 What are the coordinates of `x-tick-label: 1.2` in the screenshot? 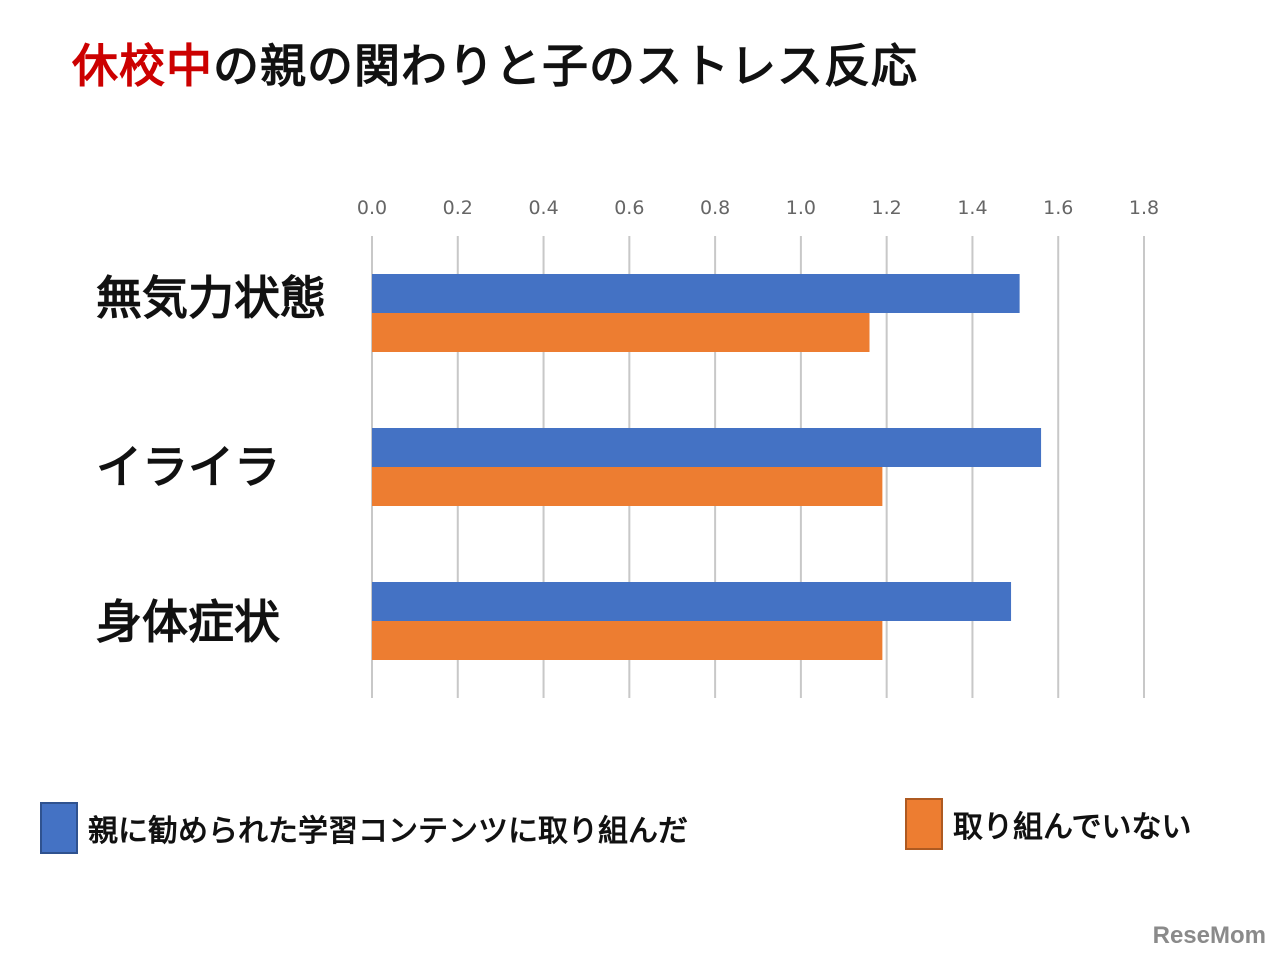 It's located at (887, 208).